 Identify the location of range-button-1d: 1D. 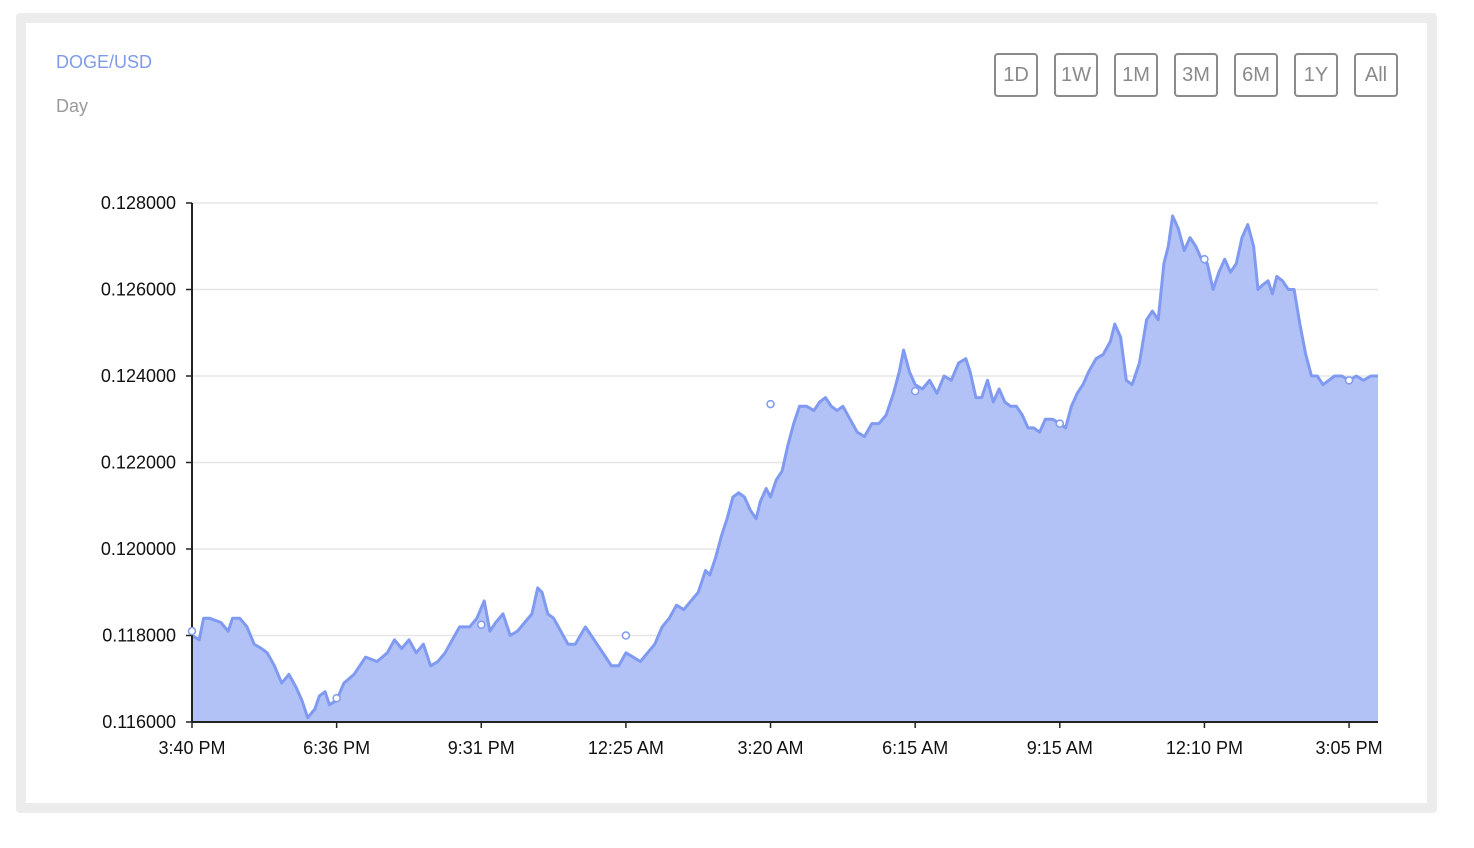
(1016, 75).